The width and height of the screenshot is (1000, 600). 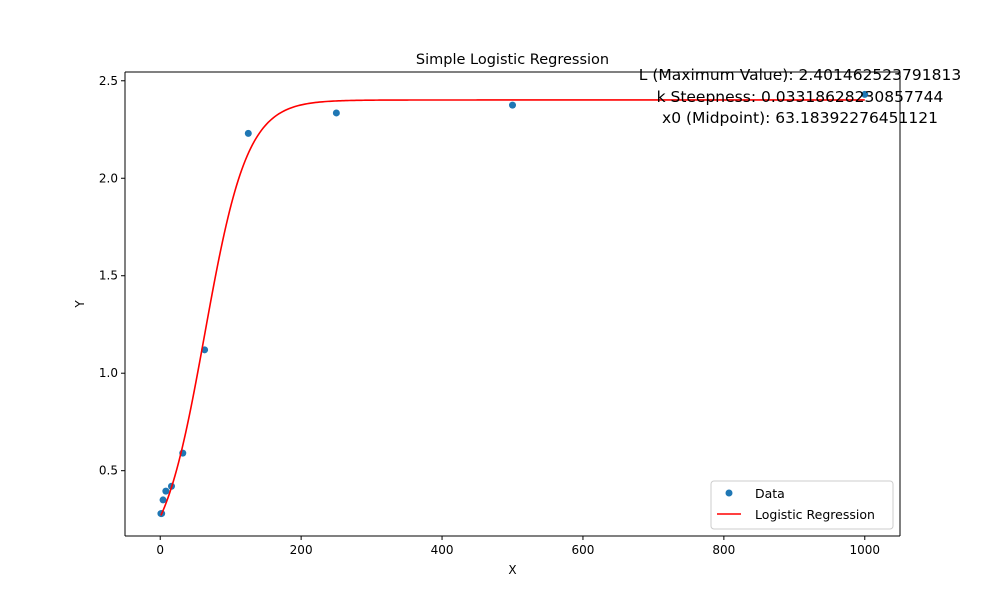 What do you see at coordinates (108, 178) in the screenshot?
I see `y-tick-label: 2.0` at bounding box center [108, 178].